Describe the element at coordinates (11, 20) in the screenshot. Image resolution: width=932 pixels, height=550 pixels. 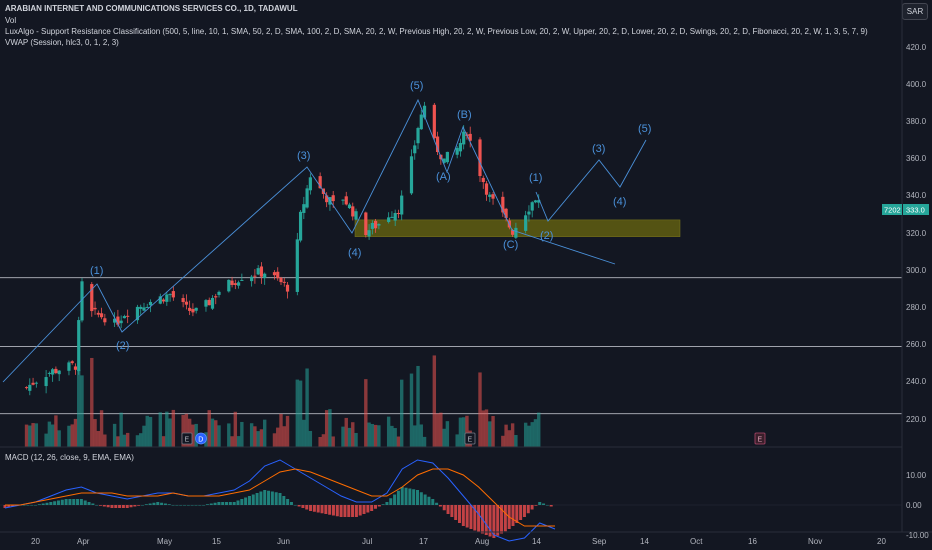
I see `indicator-vol-label: Vol` at that location.